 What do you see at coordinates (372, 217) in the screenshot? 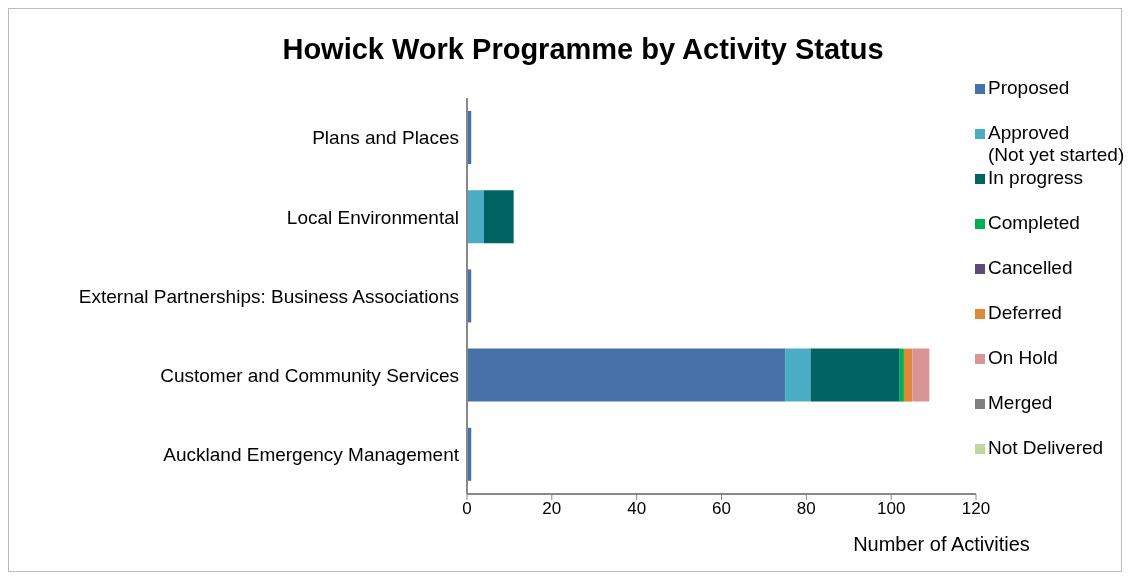
I see `y-tick-label: Local Environmental` at bounding box center [372, 217].